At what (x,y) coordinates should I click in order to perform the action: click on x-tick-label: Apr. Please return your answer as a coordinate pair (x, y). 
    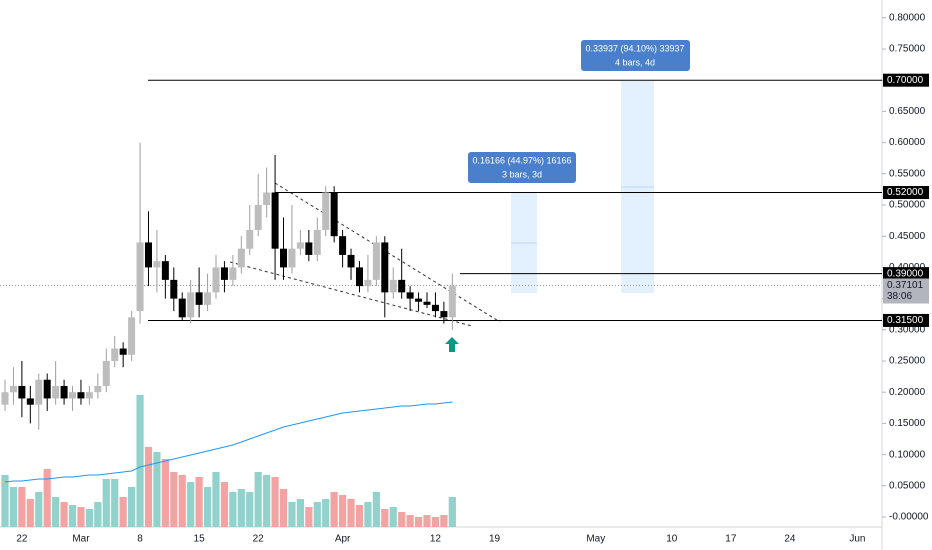
    Looking at the image, I should click on (343, 539).